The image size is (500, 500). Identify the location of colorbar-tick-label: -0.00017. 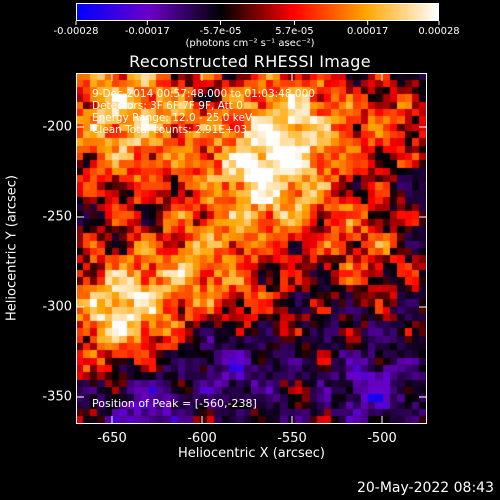
(147, 31).